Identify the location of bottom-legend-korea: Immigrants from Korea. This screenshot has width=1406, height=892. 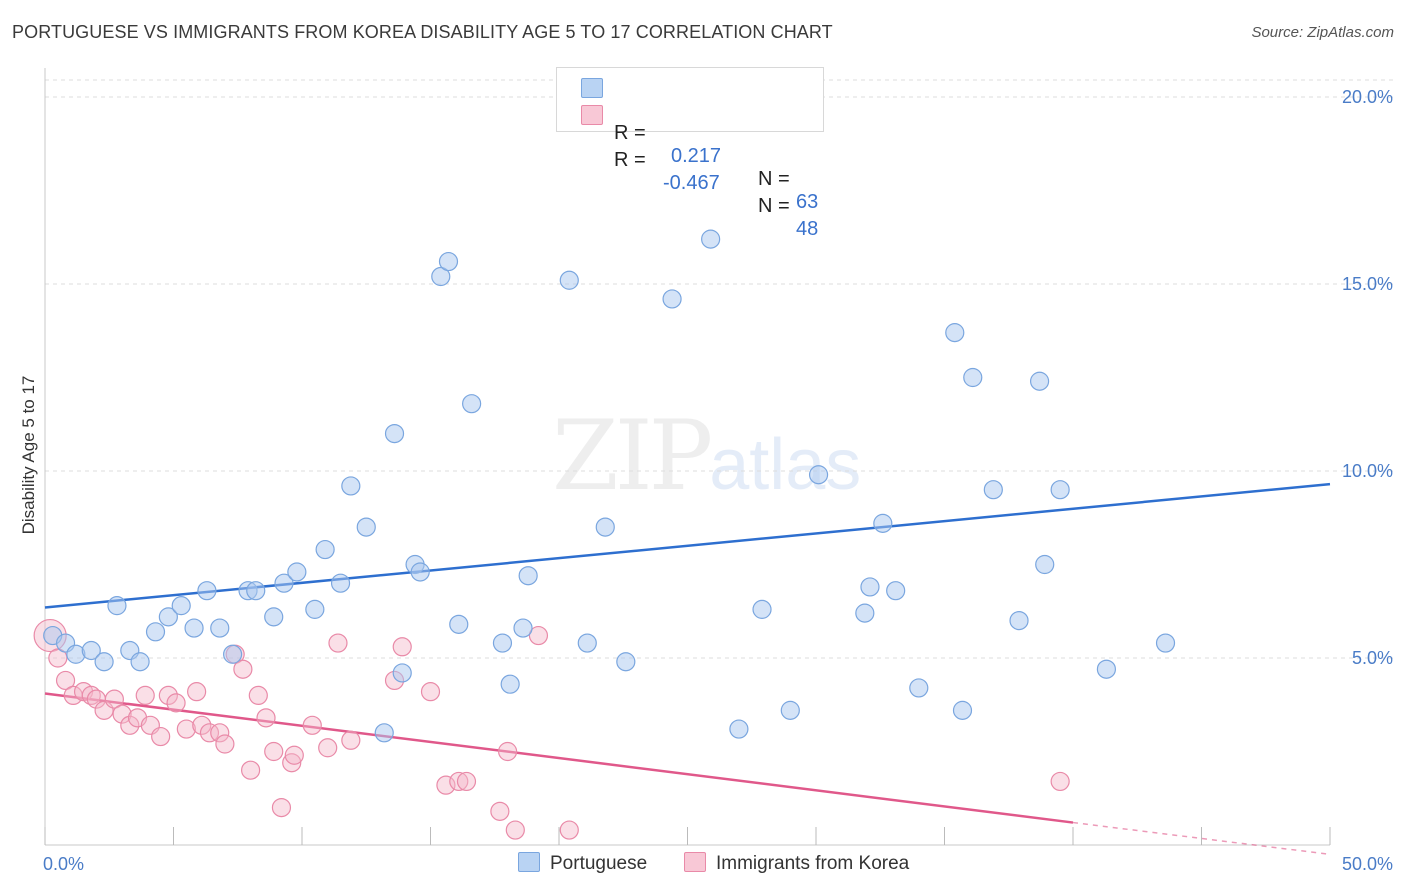
(796, 863).